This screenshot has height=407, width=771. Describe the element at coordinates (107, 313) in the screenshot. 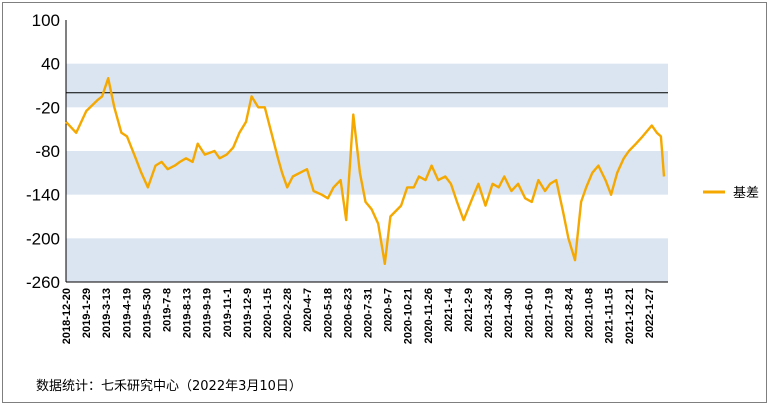

I see `x-tick-label: 2019-3-13` at that location.